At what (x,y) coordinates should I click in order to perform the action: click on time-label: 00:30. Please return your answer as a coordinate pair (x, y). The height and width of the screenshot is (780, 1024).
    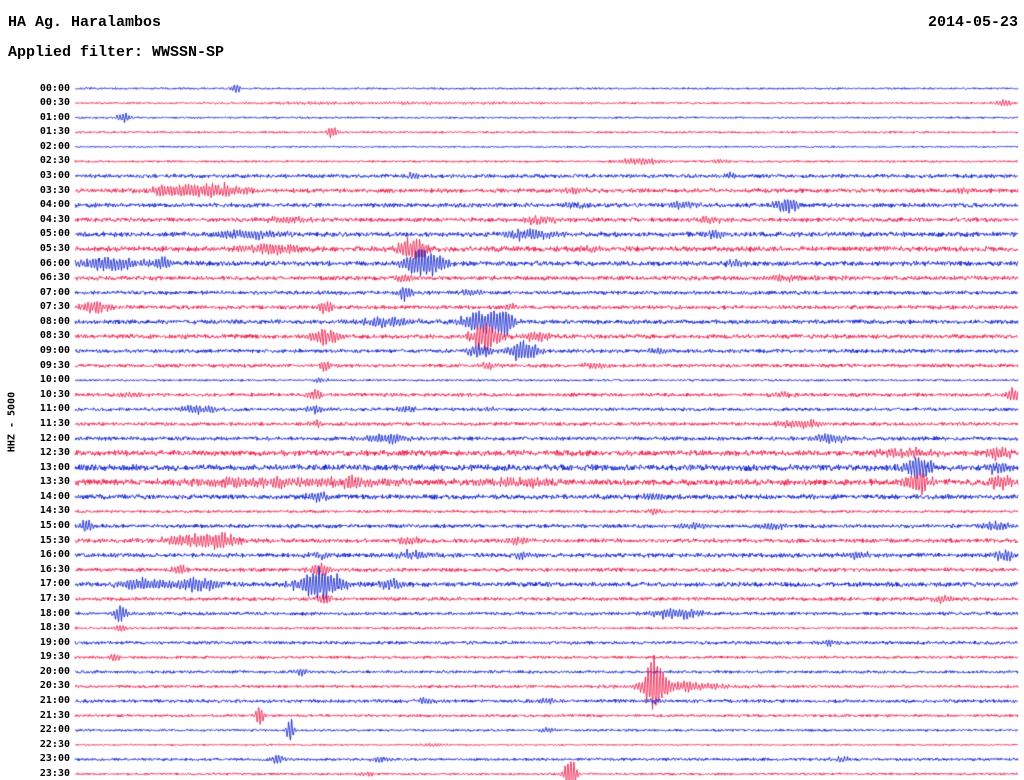
    Looking at the image, I should click on (54, 103).